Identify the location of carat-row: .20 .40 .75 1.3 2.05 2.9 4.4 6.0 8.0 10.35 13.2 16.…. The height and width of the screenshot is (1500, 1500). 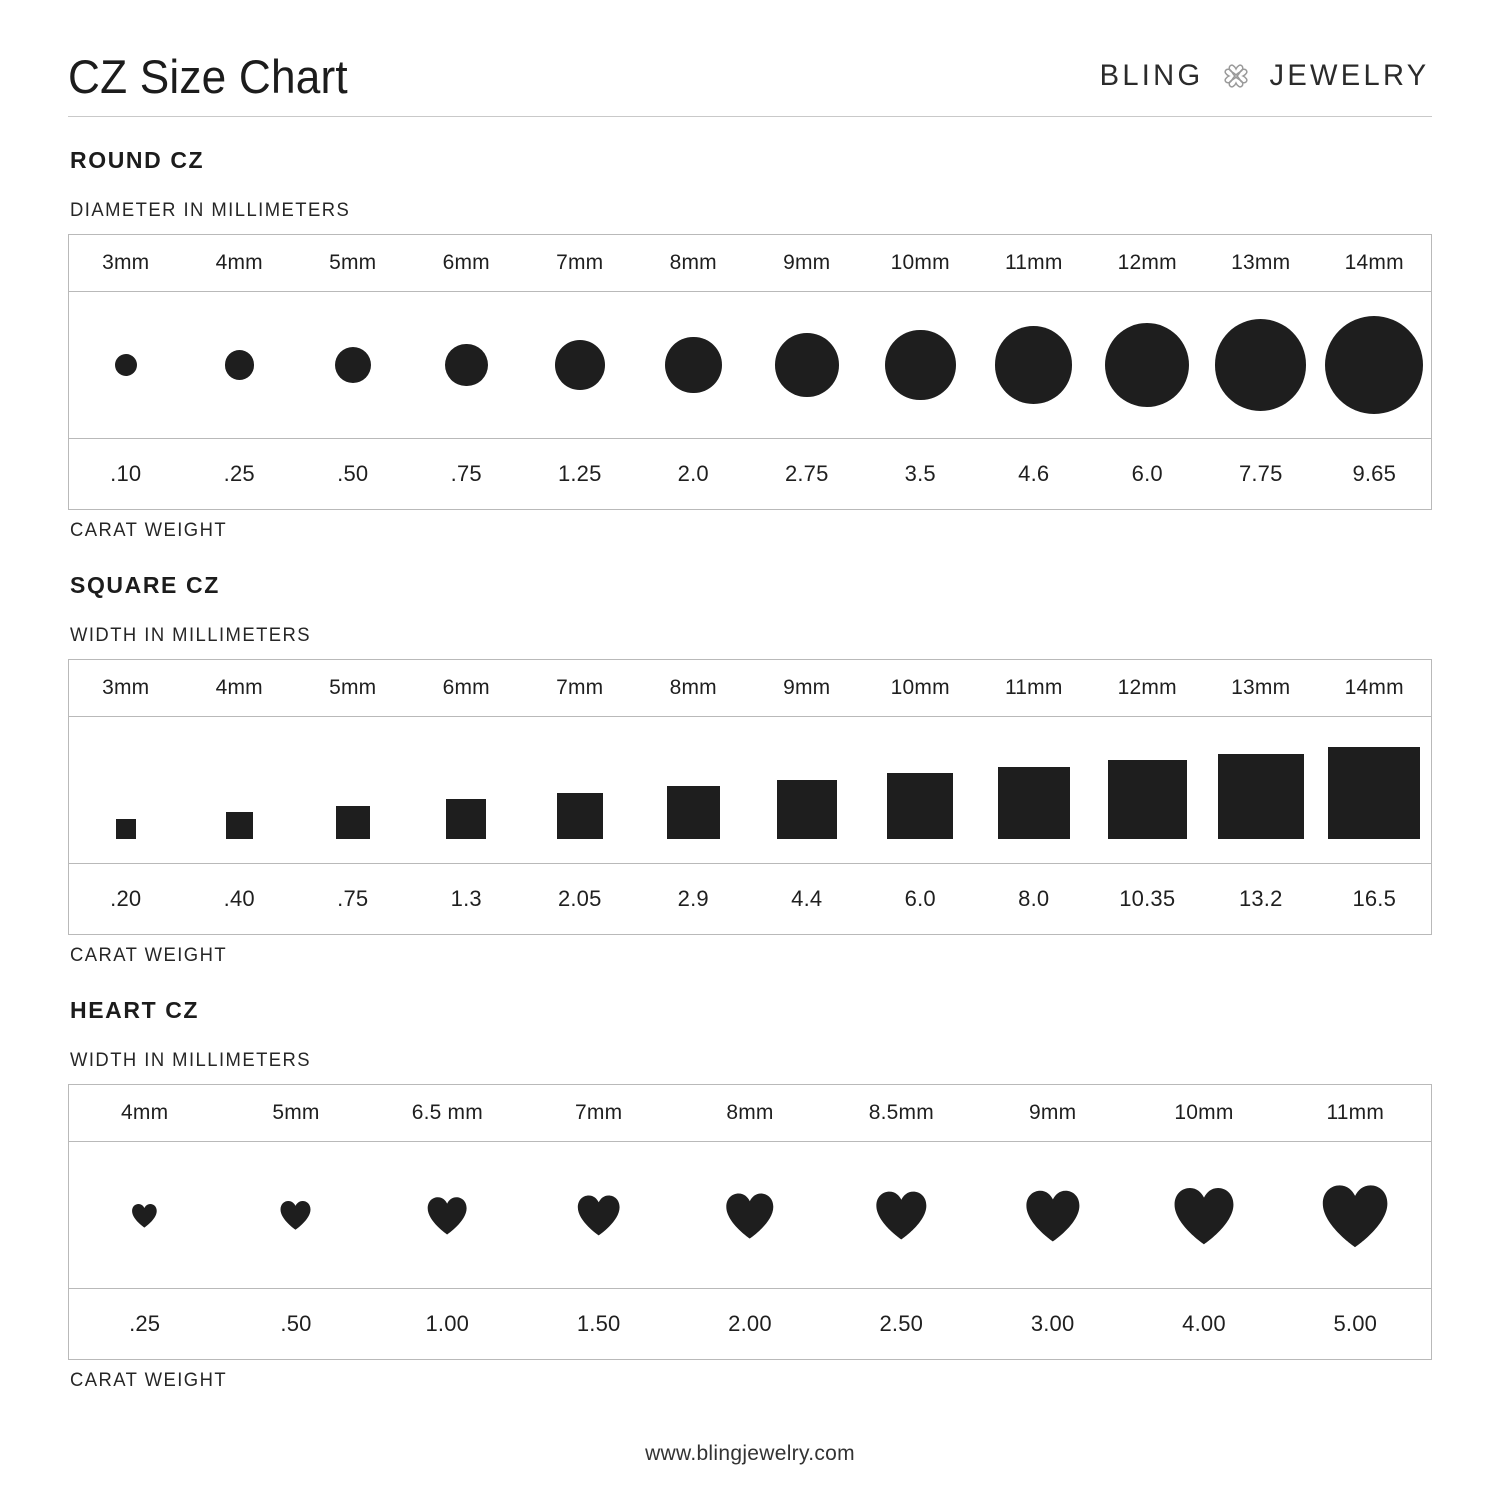
(750, 899).